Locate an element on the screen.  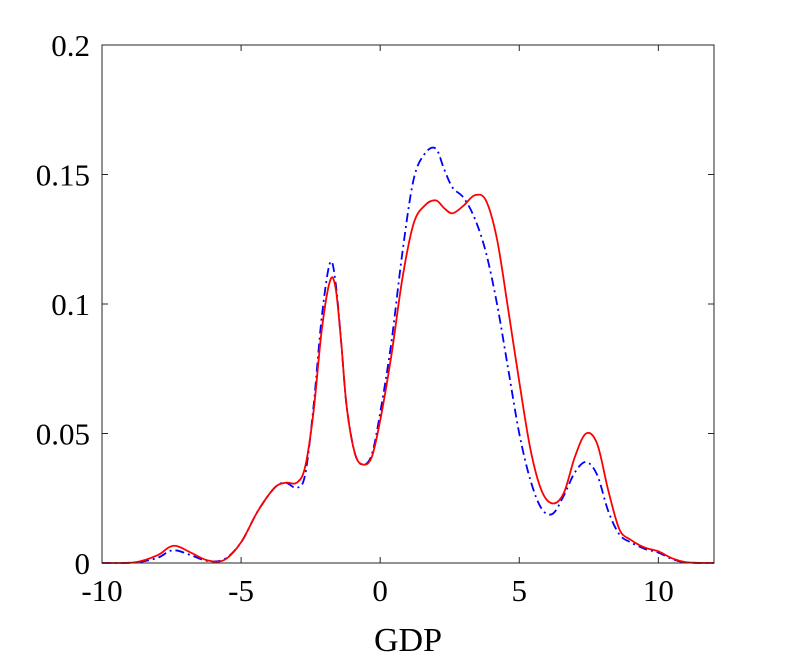
y-tick-label: 0 is located at coordinates (83, 563).